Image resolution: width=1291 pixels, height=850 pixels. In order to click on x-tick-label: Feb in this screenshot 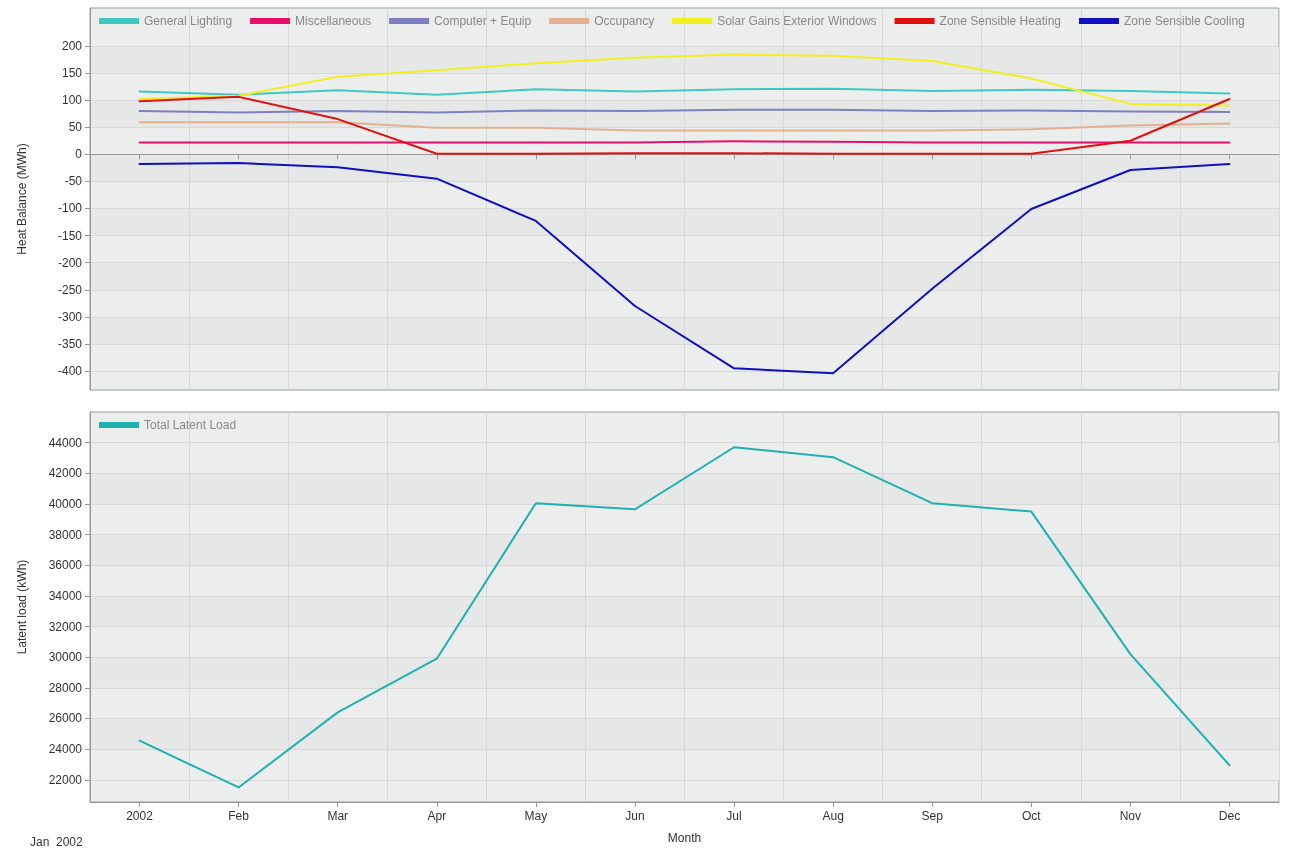, I will do `click(239, 816)`.